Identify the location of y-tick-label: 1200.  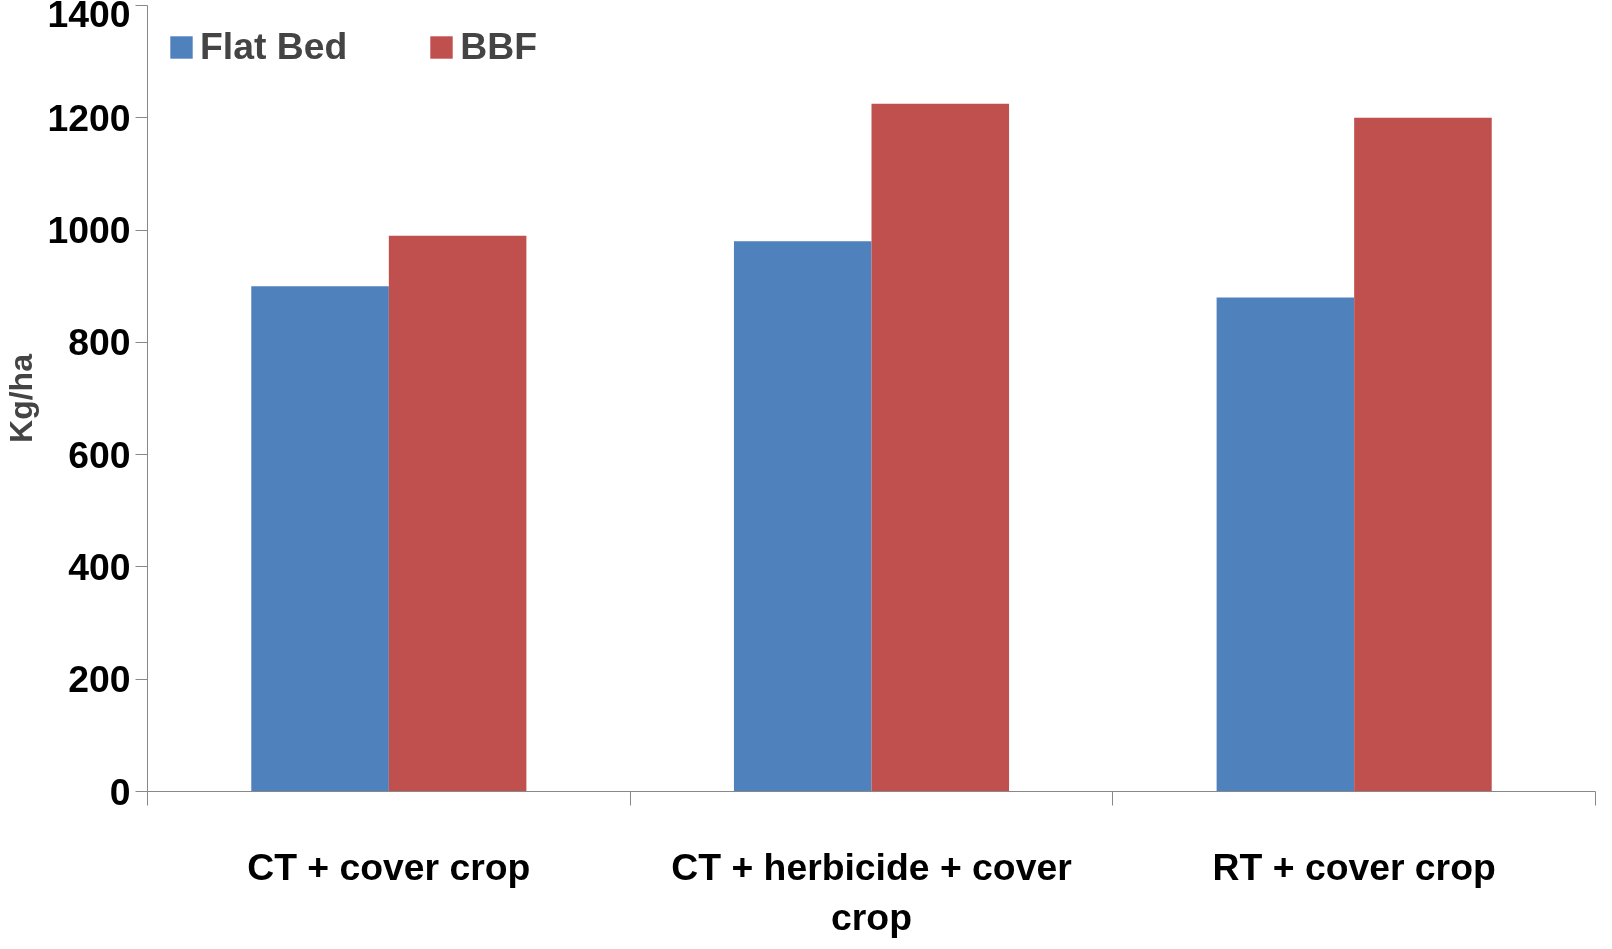
(89, 117).